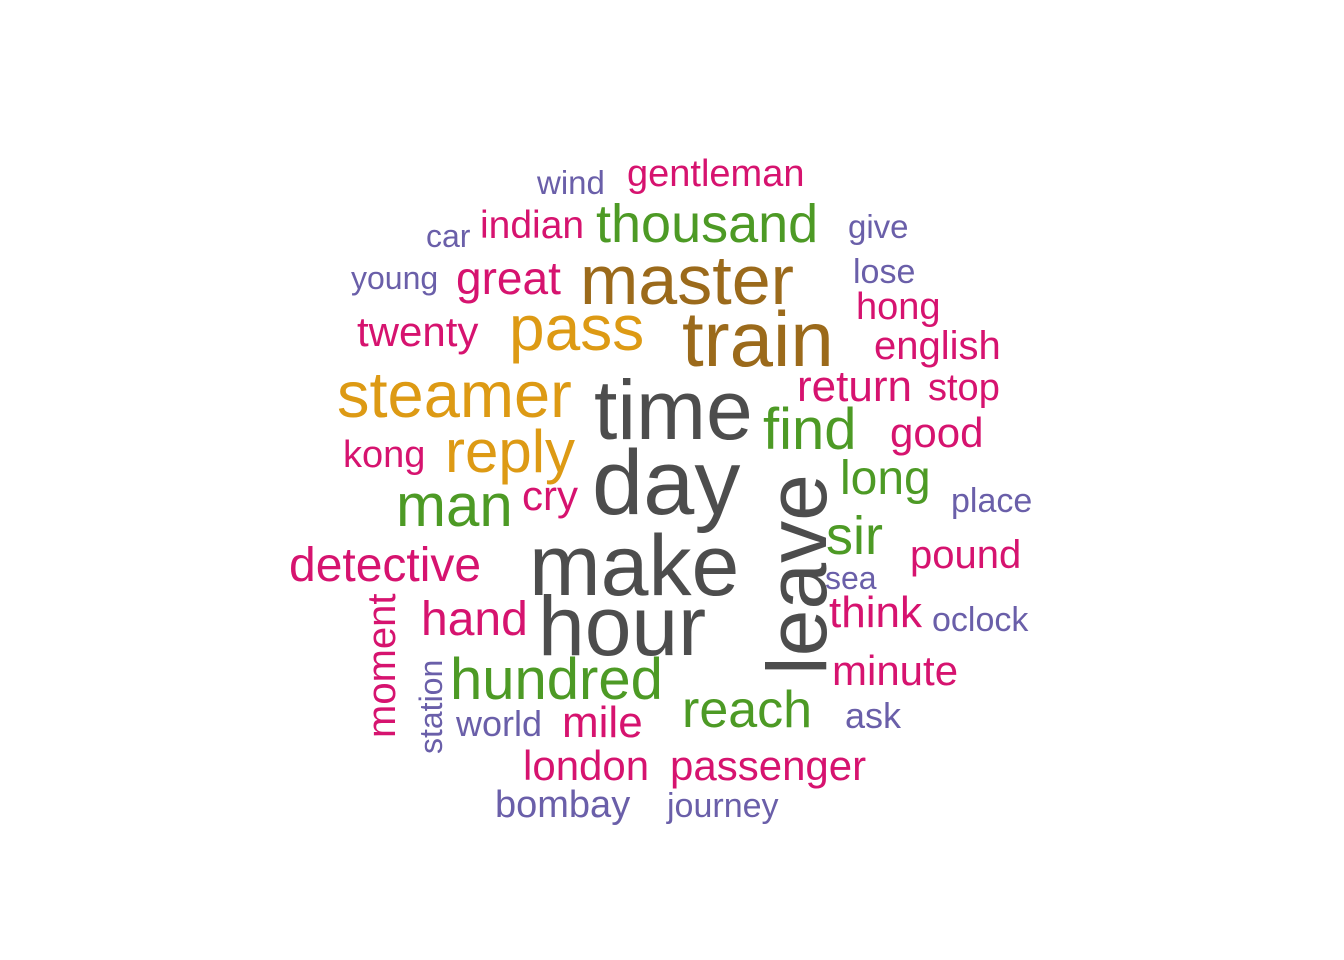 The width and height of the screenshot is (1344, 960). What do you see at coordinates (687, 280) in the screenshot?
I see `word-master: master` at bounding box center [687, 280].